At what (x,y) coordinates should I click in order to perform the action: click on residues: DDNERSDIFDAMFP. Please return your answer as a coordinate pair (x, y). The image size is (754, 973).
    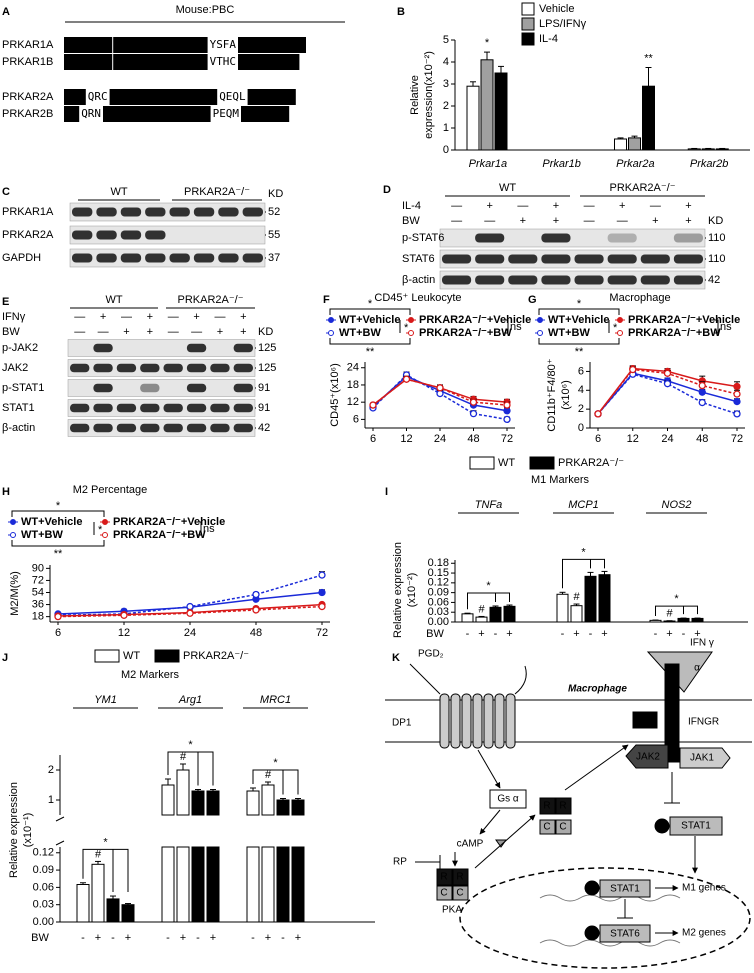
    Looking at the image, I should click on (160, 61).